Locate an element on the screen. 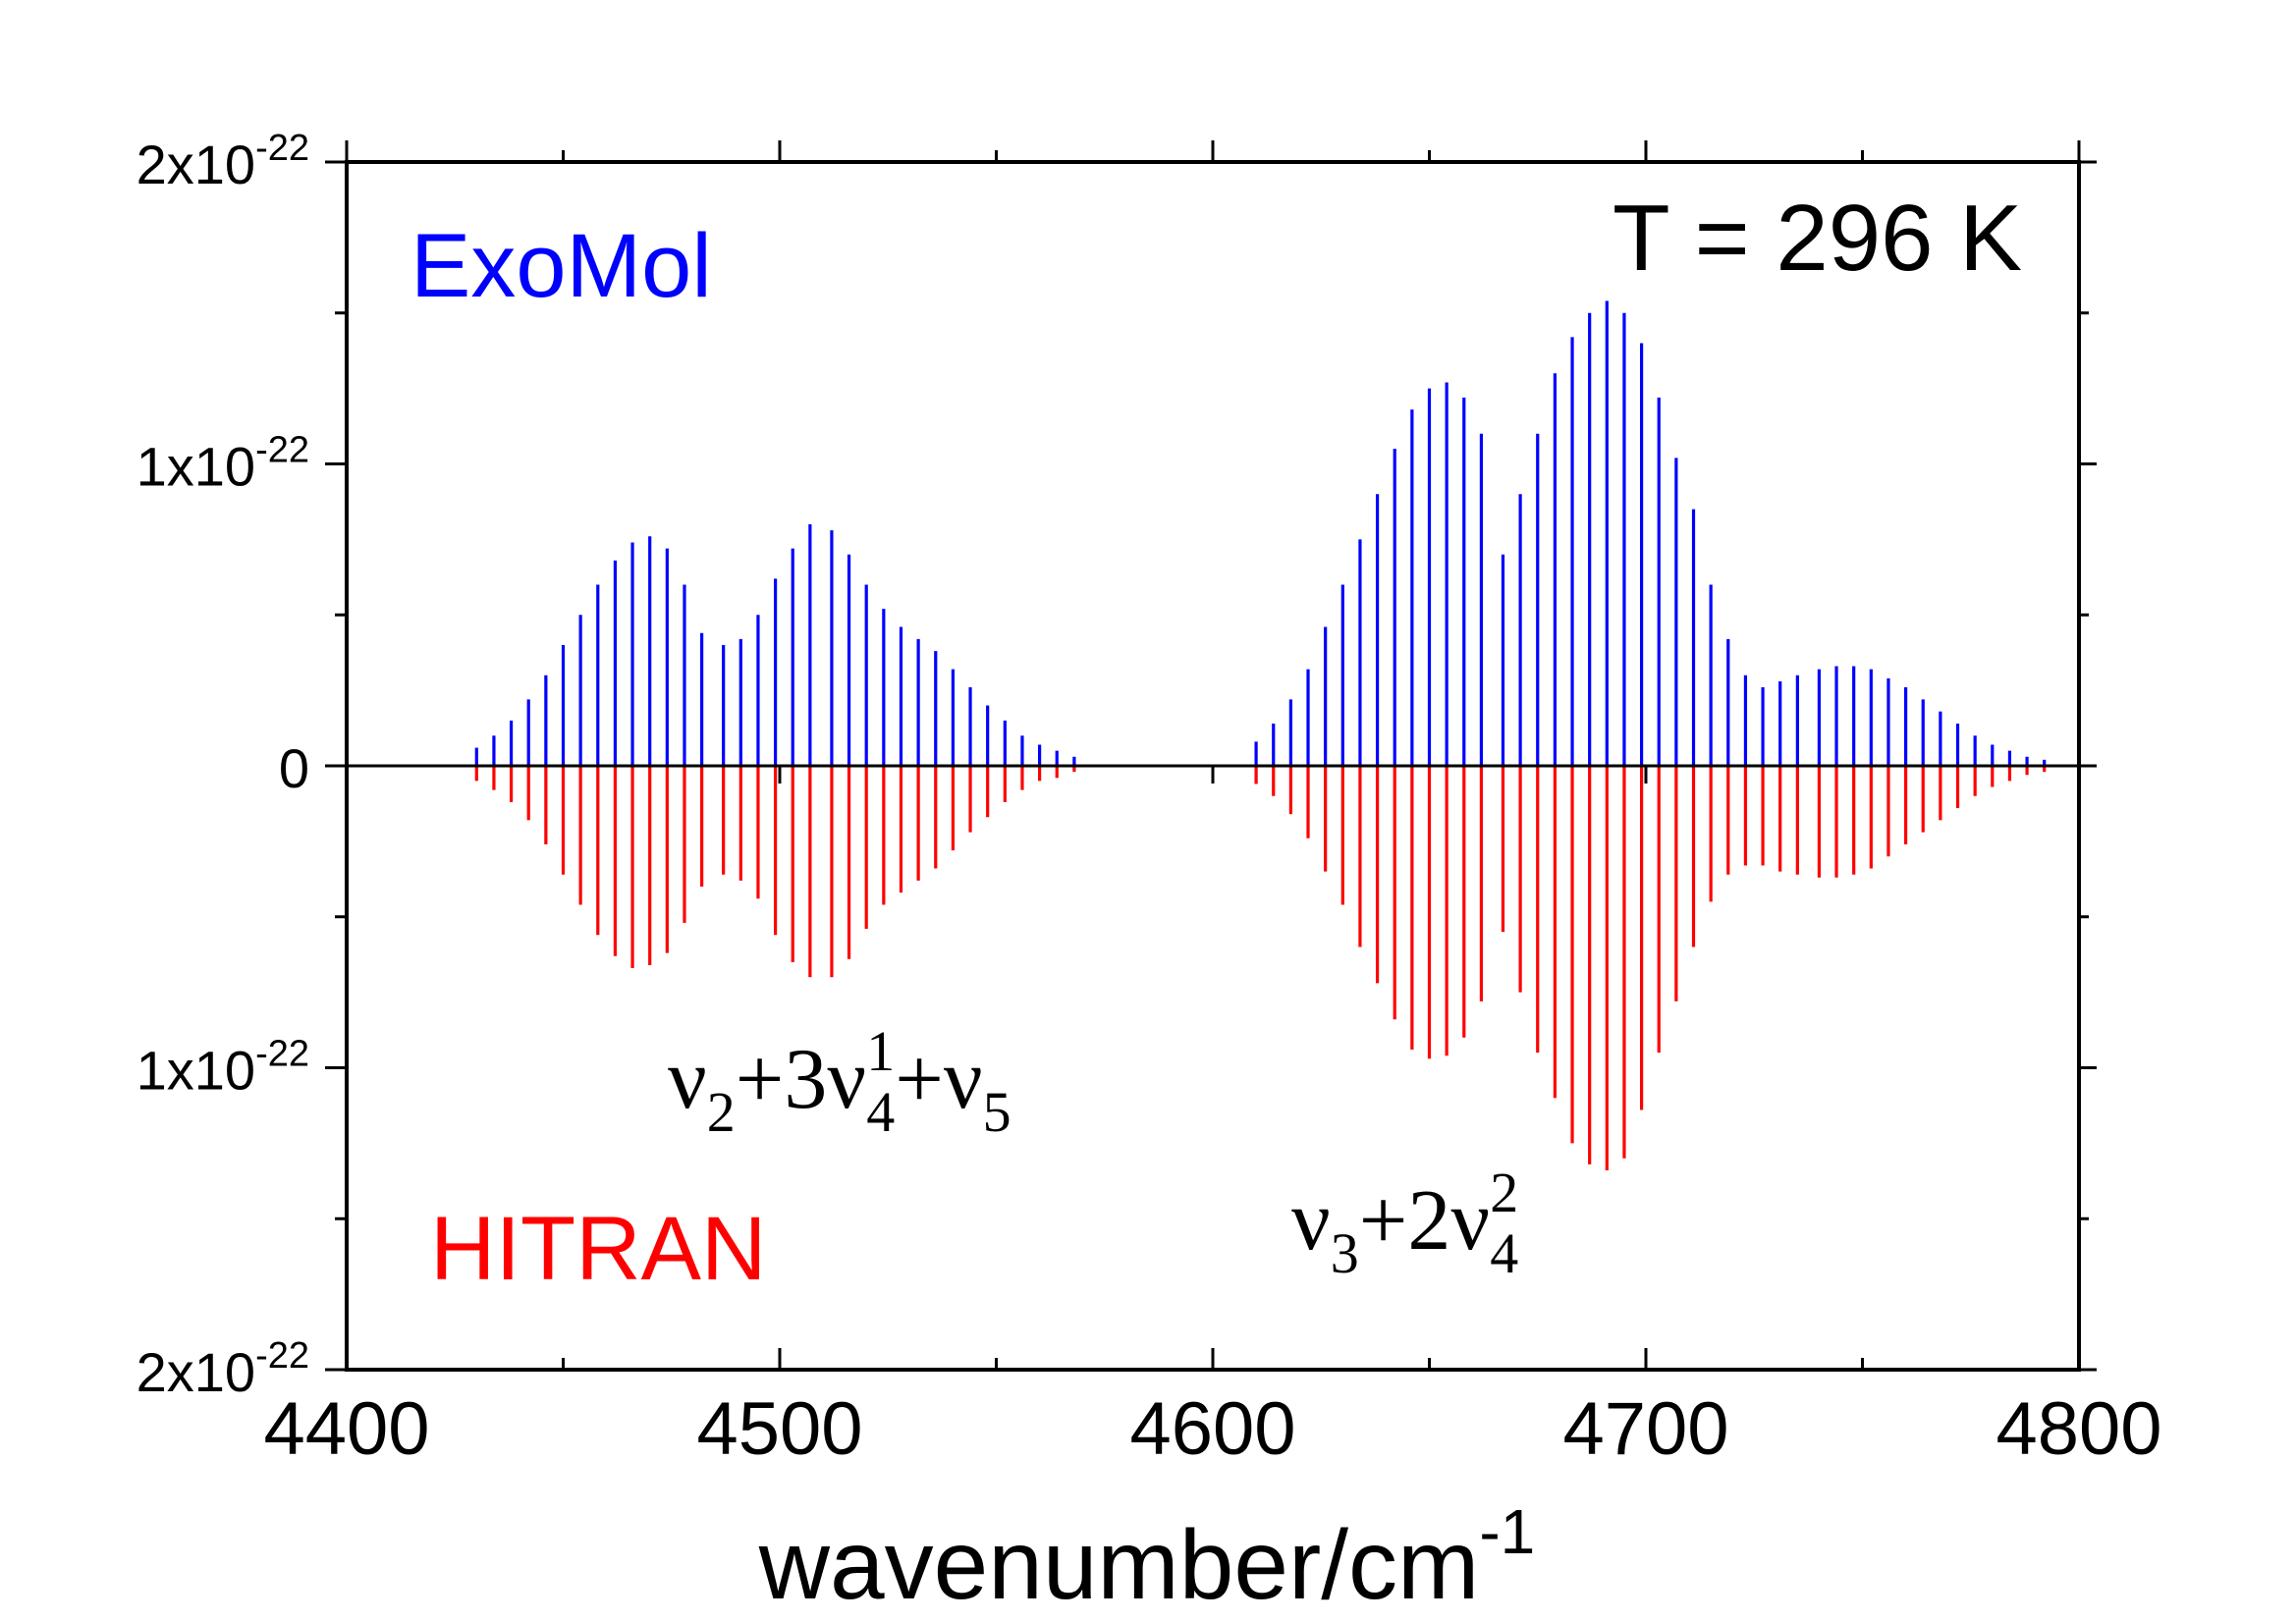  x-tick-label: 4400 is located at coordinates (346, 1429).